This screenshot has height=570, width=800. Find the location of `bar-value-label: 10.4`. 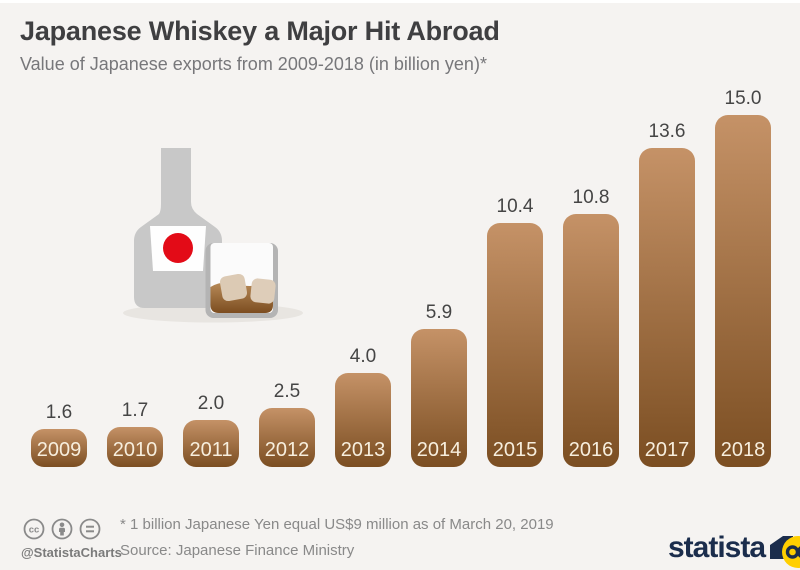

bar-value-label: 10.4 is located at coordinates (515, 206).